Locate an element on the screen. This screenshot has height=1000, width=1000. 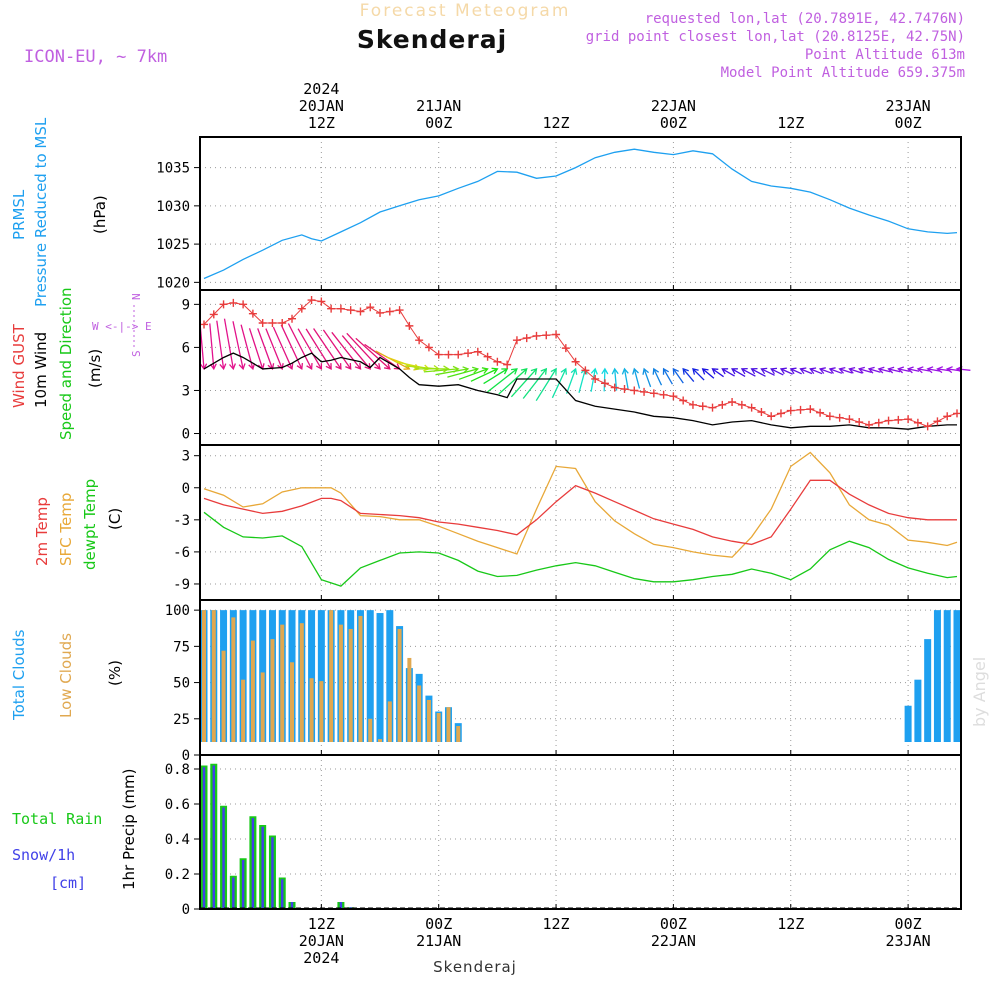
wind-units: (m/s) is located at coordinates (95, 368).